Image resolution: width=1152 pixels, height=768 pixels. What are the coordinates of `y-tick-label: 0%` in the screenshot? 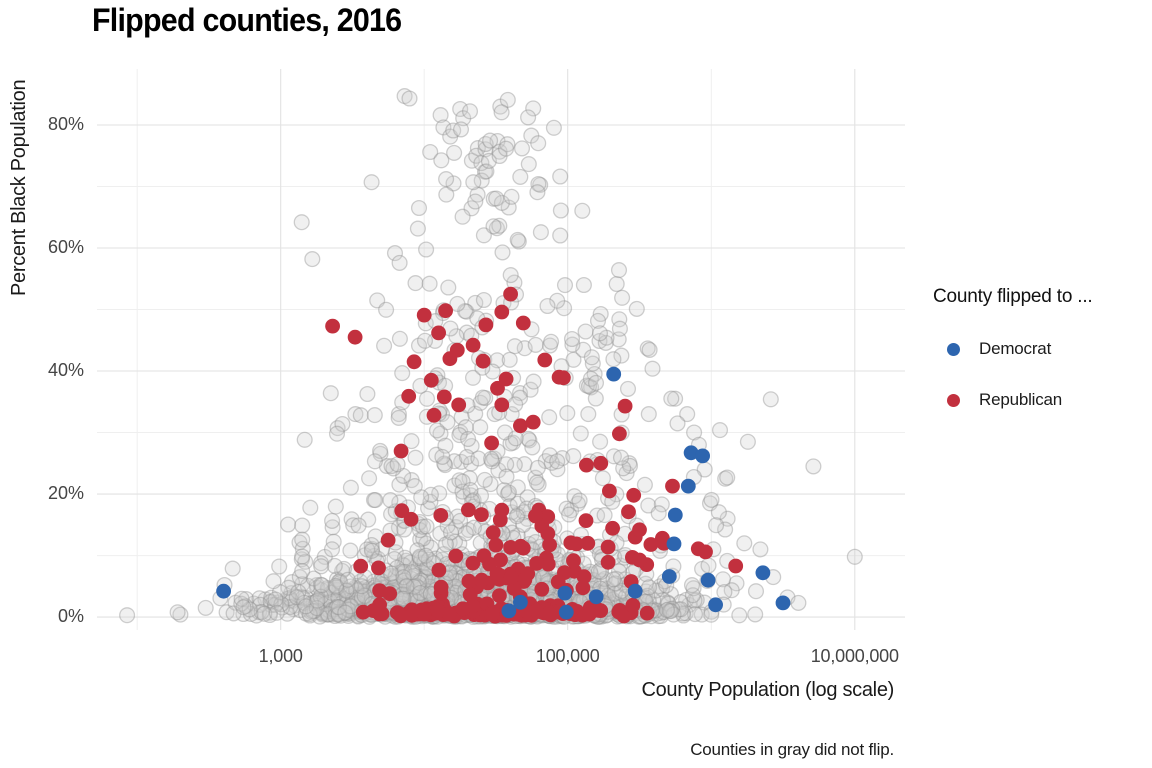 It's located at (70, 616).